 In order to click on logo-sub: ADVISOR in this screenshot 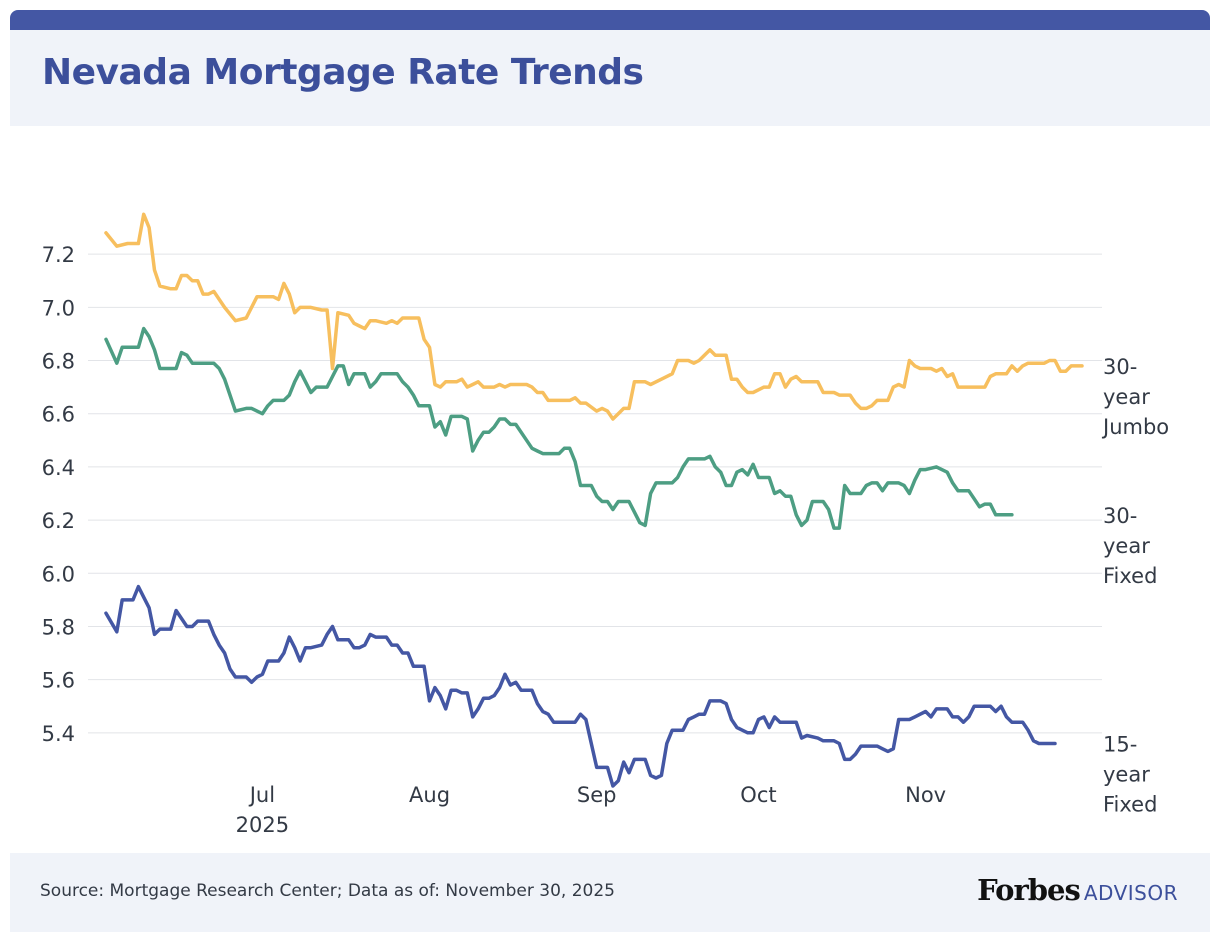, I will do `click(1130, 893)`.